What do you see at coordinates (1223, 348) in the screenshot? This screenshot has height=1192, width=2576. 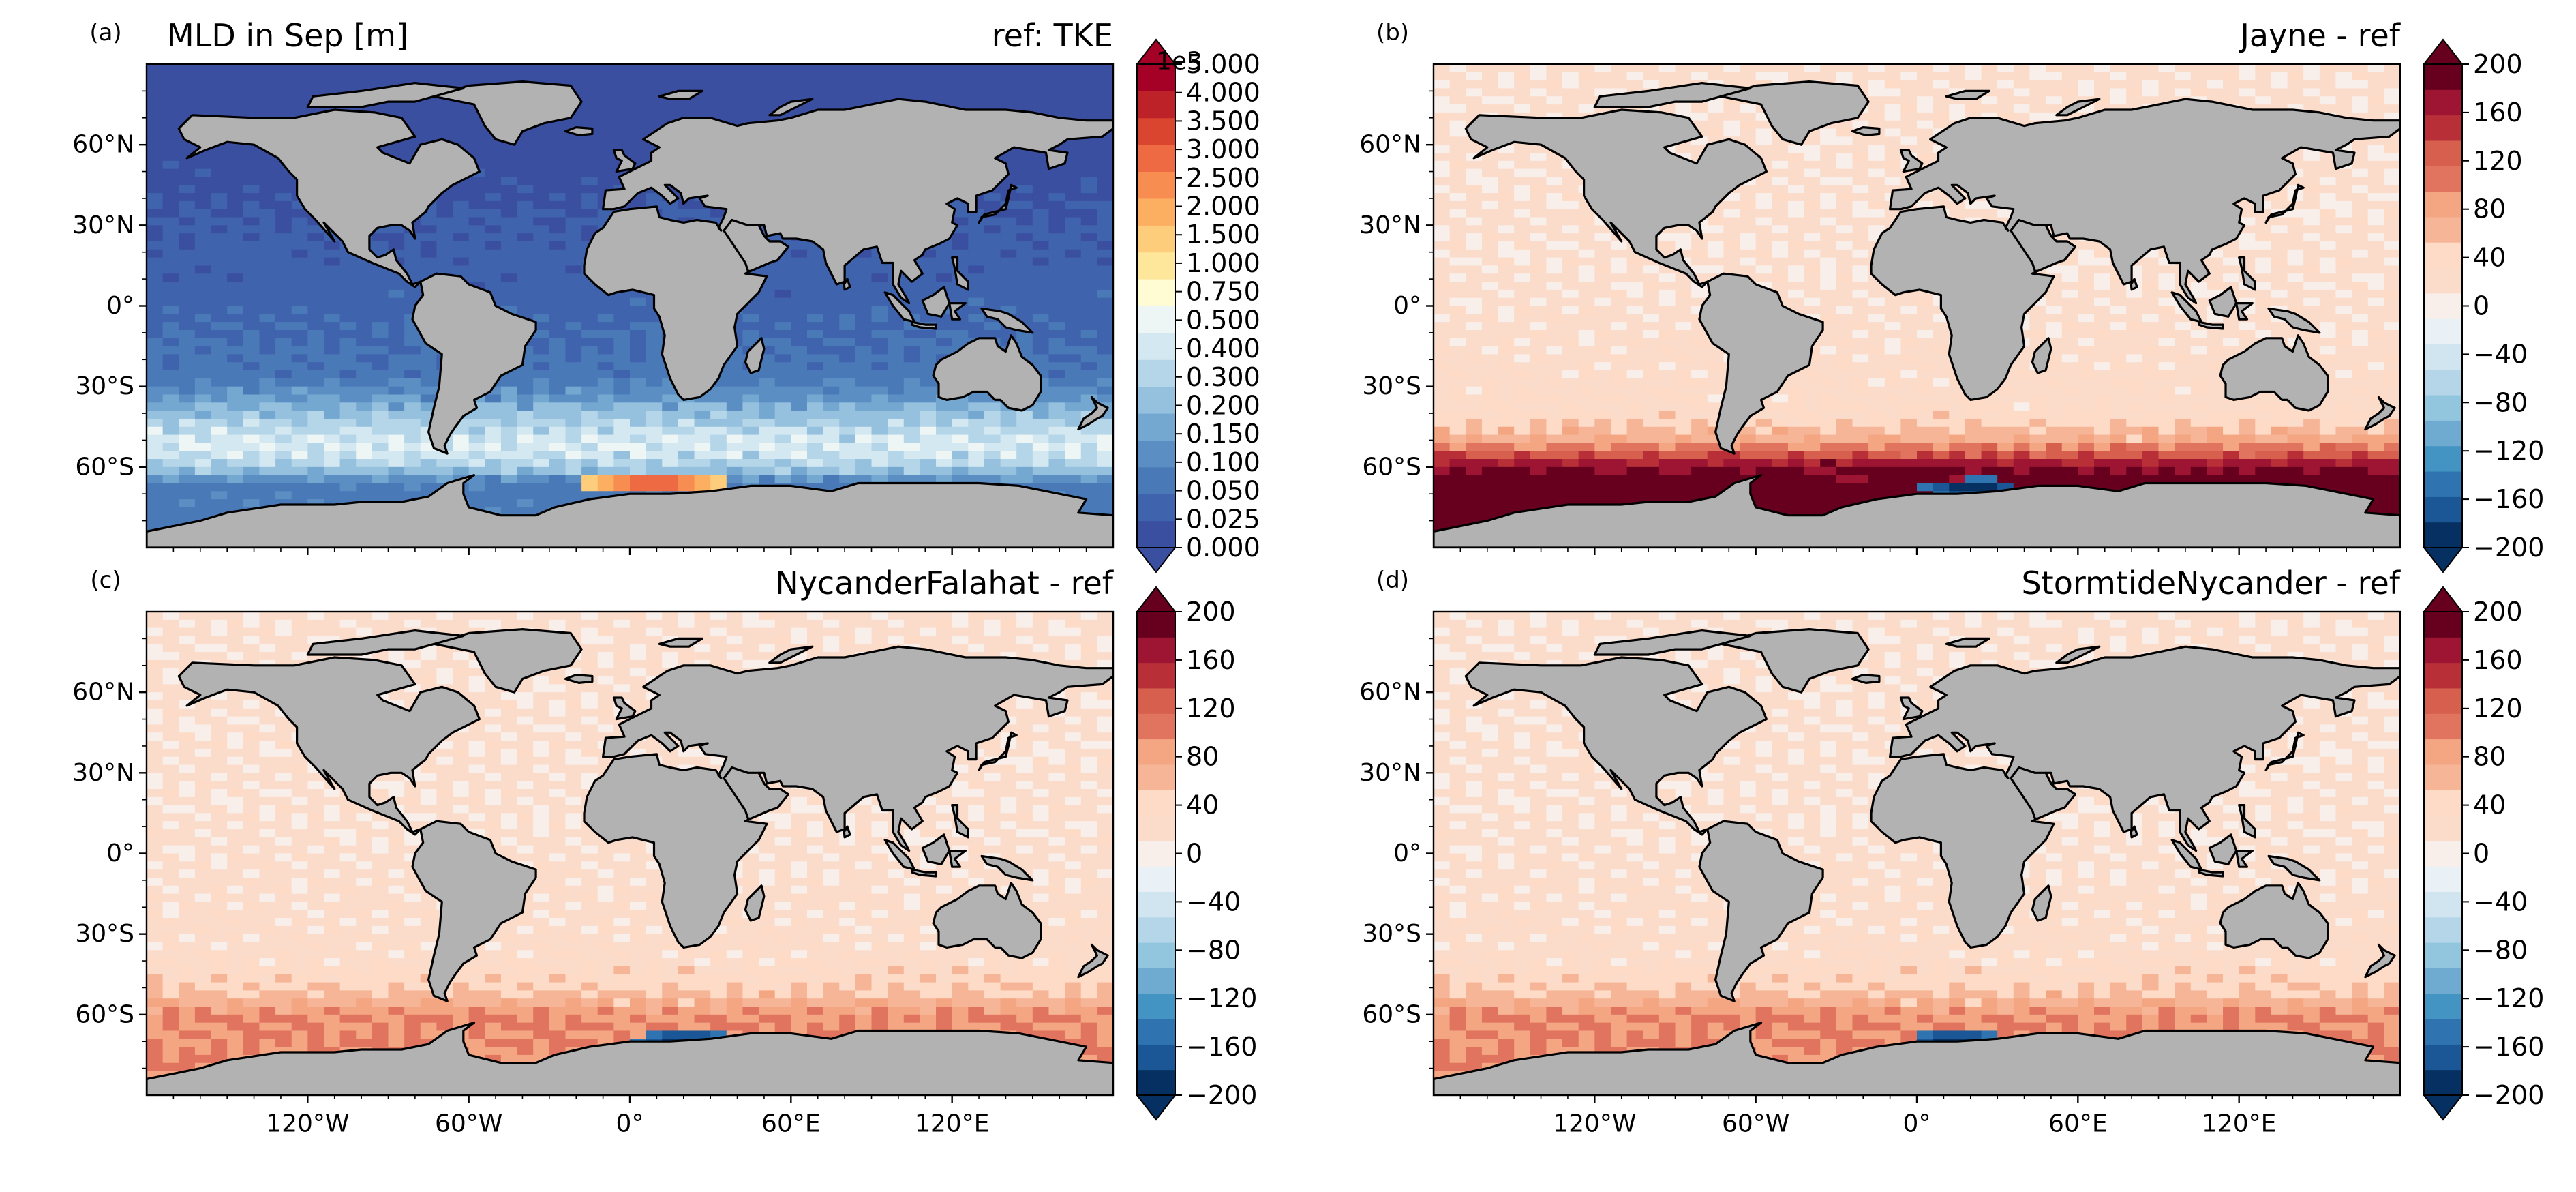 I see `colorbar-tick-label: 0.400` at bounding box center [1223, 348].